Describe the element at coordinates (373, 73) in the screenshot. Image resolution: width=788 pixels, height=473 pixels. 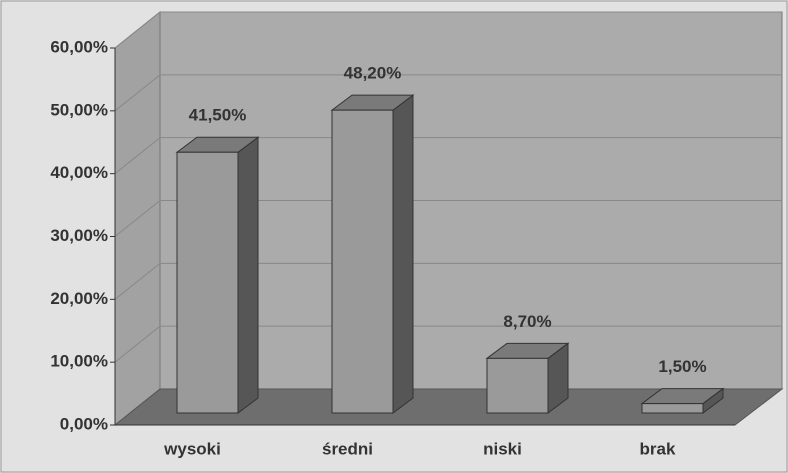
I see `value-label: 48,20%` at that location.